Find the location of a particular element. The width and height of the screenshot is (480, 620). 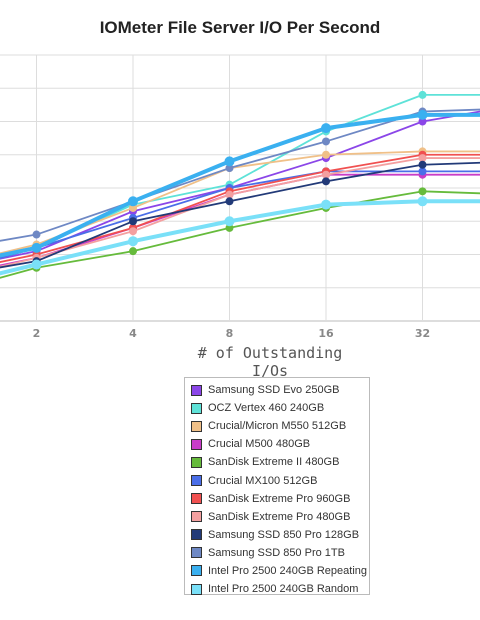

series-line is located at coordinates (240, 234).